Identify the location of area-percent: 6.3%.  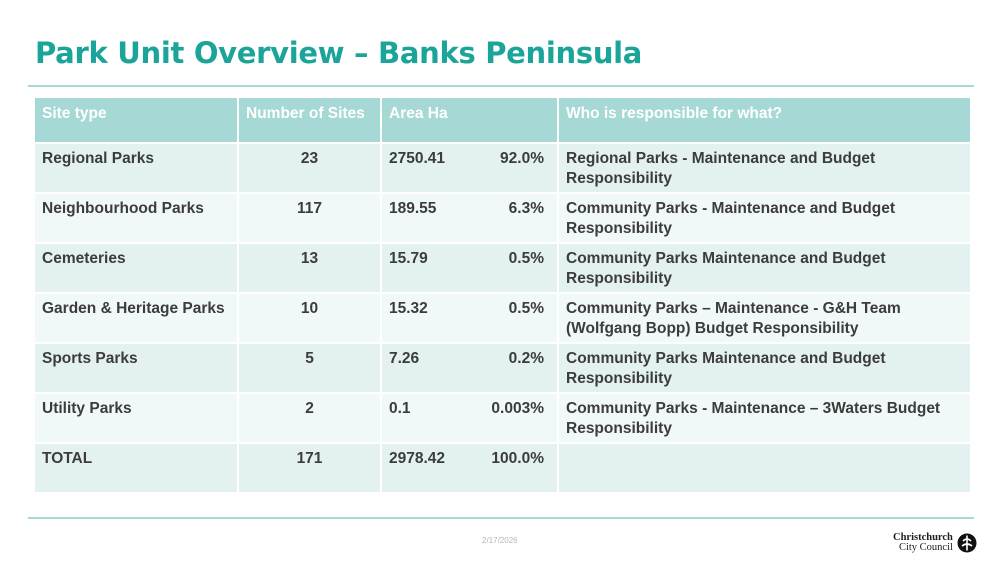
(526, 208).